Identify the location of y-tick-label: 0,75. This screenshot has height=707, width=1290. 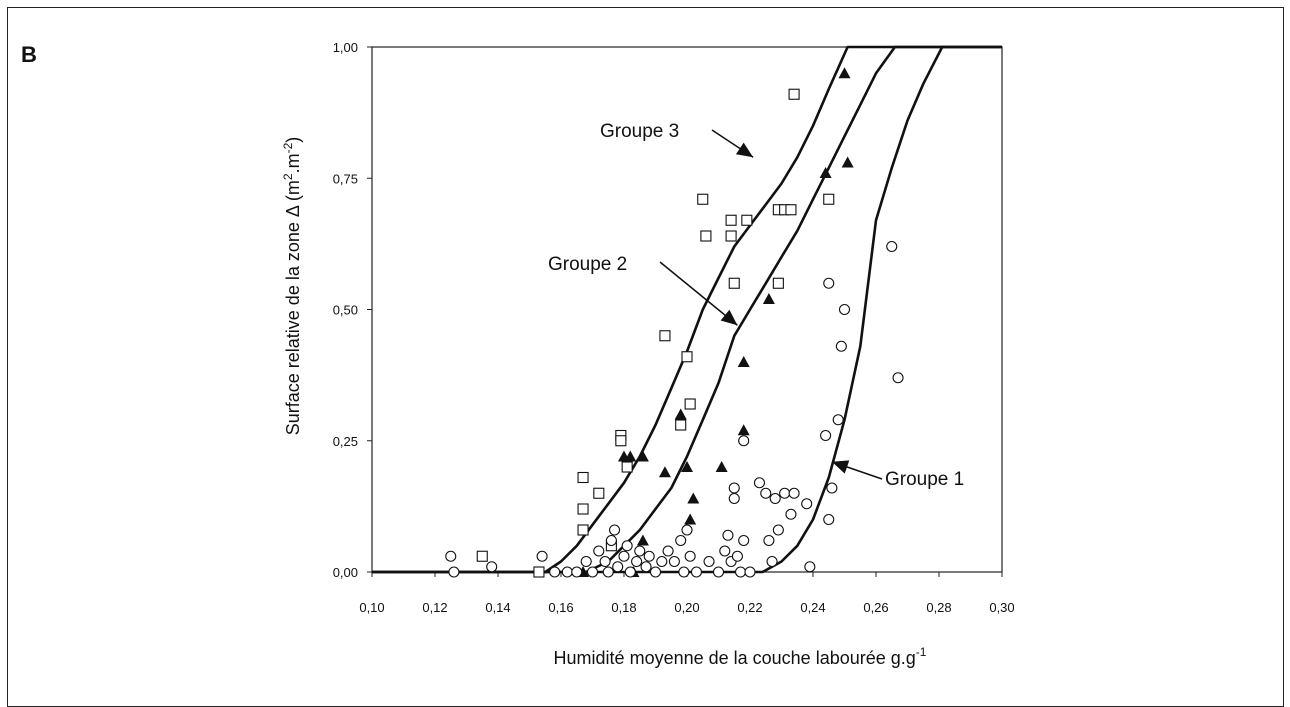
(345, 178).